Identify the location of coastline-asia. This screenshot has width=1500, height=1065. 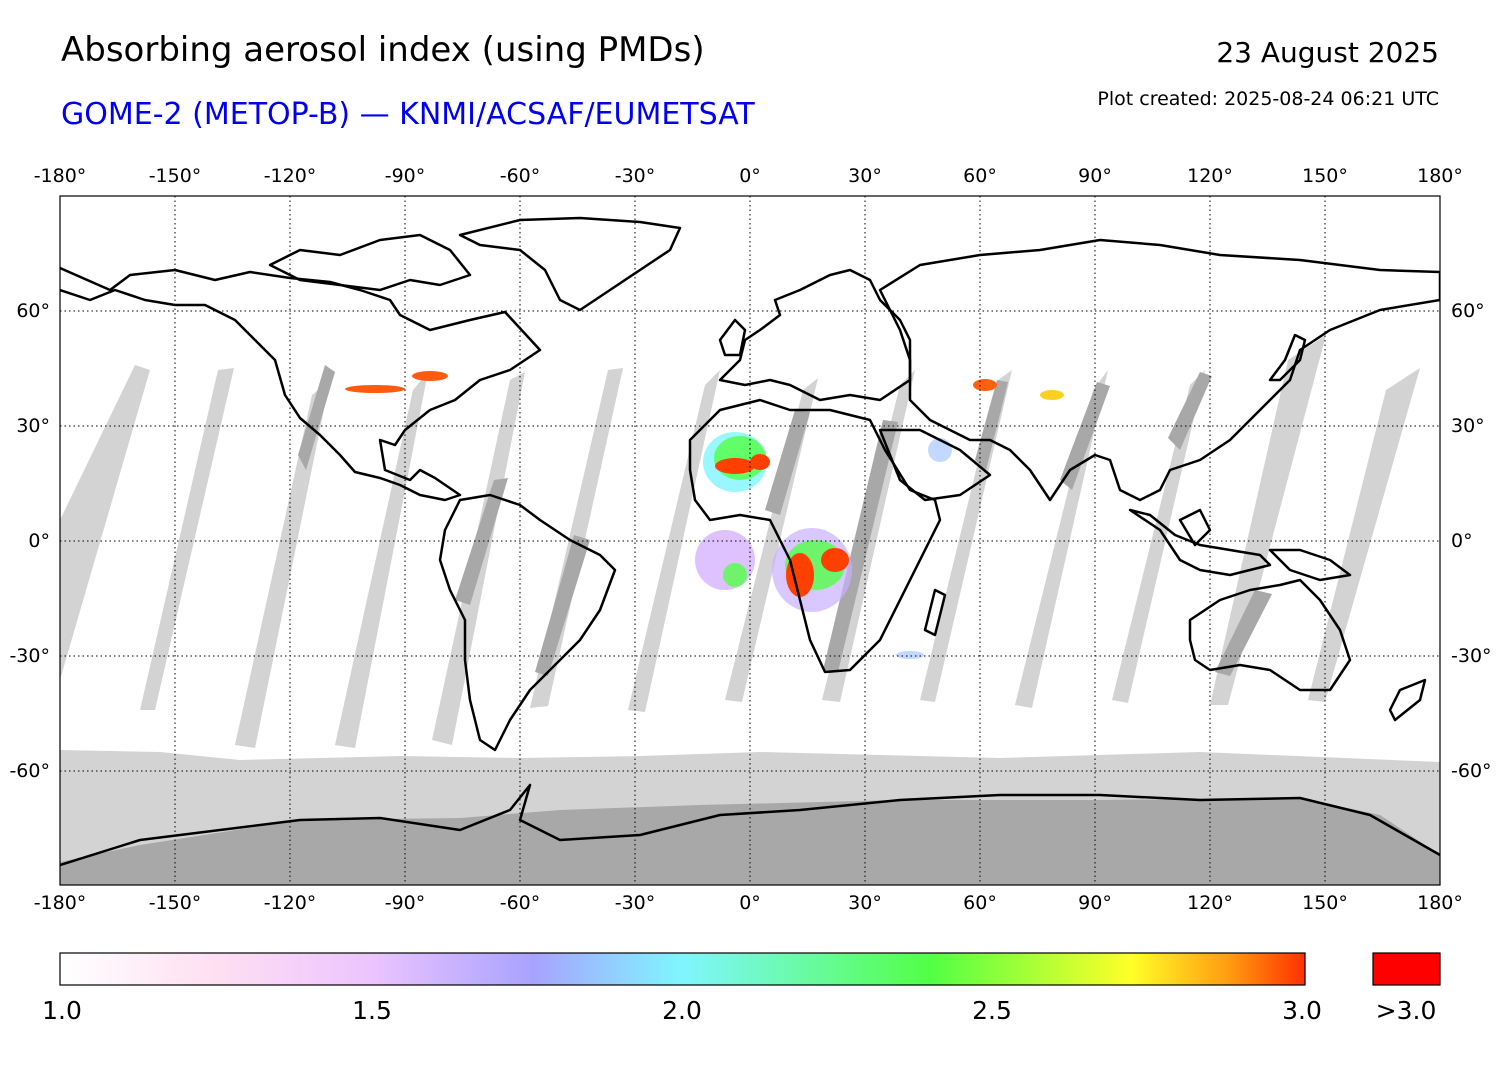
(1159, 370).